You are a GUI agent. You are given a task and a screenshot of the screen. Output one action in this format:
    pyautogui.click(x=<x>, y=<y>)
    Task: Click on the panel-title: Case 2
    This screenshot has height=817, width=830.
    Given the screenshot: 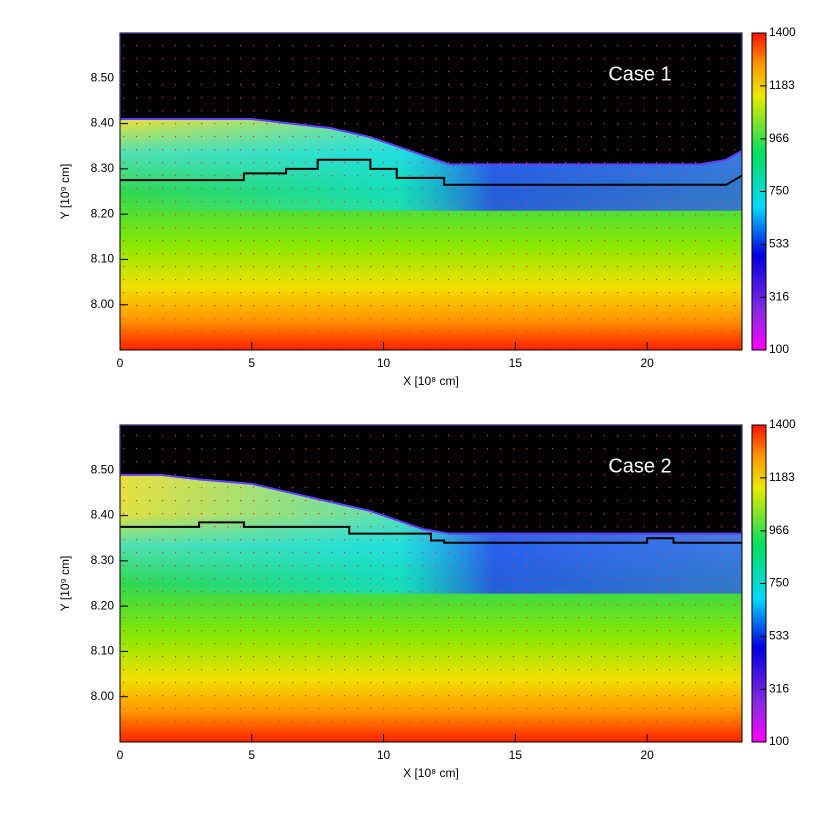 What is the action you would take?
    pyautogui.click(x=639, y=466)
    